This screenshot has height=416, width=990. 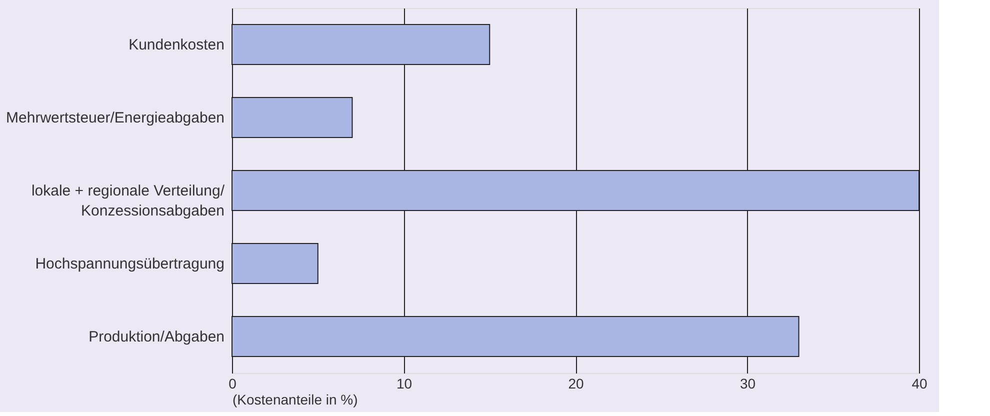 What do you see at coordinates (295, 400) in the screenshot?
I see `x-axis-title: (Kostenanteile in %)` at bounding box center [295, 400].